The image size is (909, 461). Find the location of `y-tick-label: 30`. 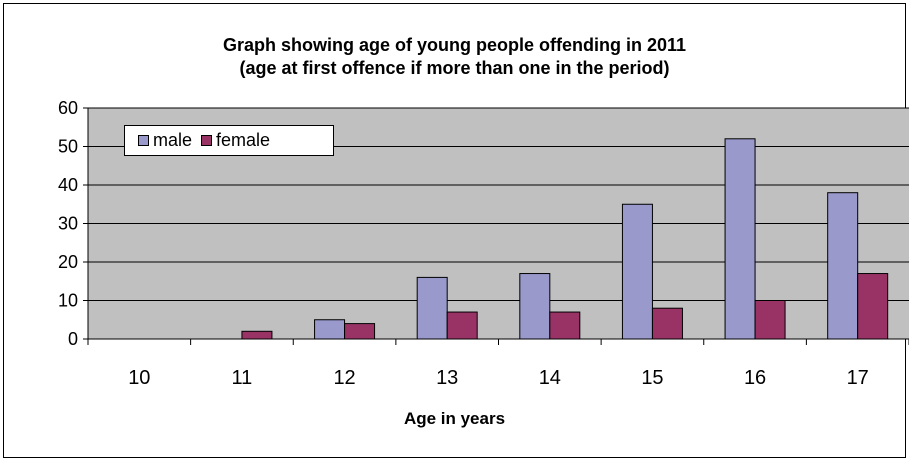

y-tick-label: 30 is located at coordinates (68, 224).